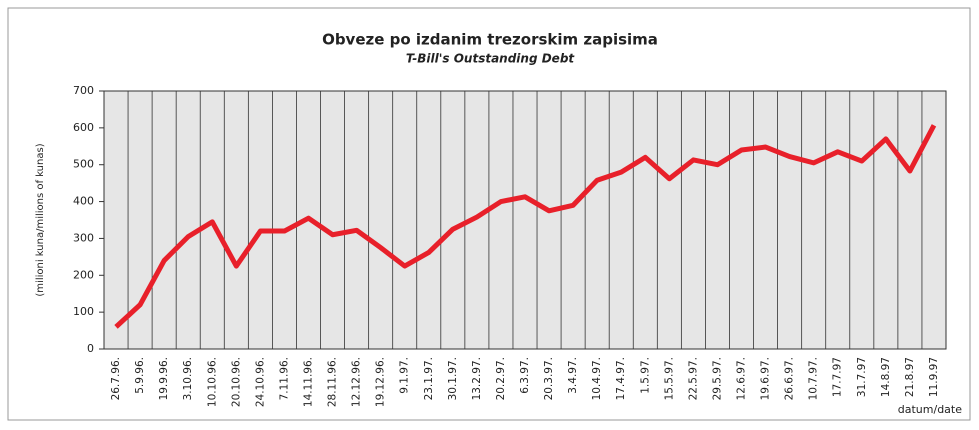  Describe the element at coordinates (83, 274) in the screenshot. I see `y-tick-label: 200` at that location.